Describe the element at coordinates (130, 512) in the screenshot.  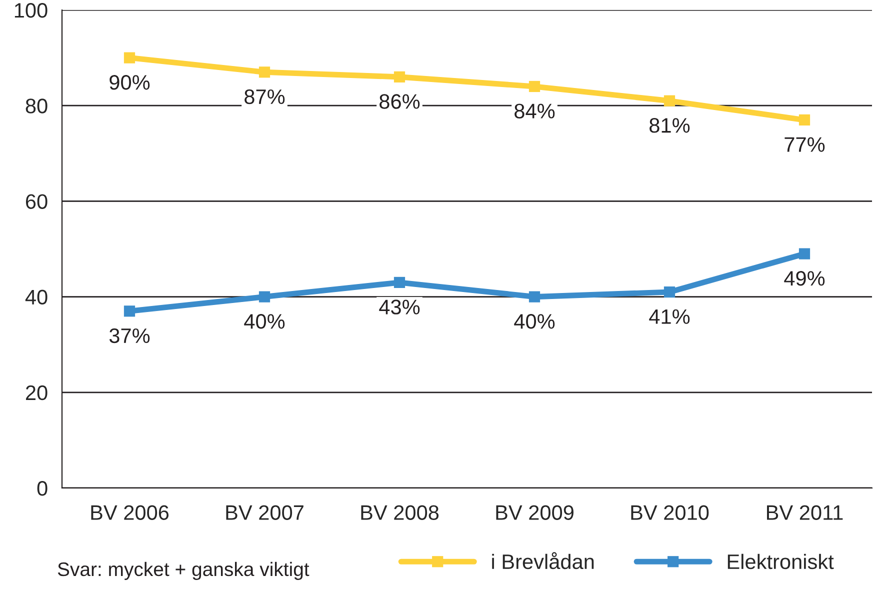
I see `x-tick-label: BV 2006` at that location.